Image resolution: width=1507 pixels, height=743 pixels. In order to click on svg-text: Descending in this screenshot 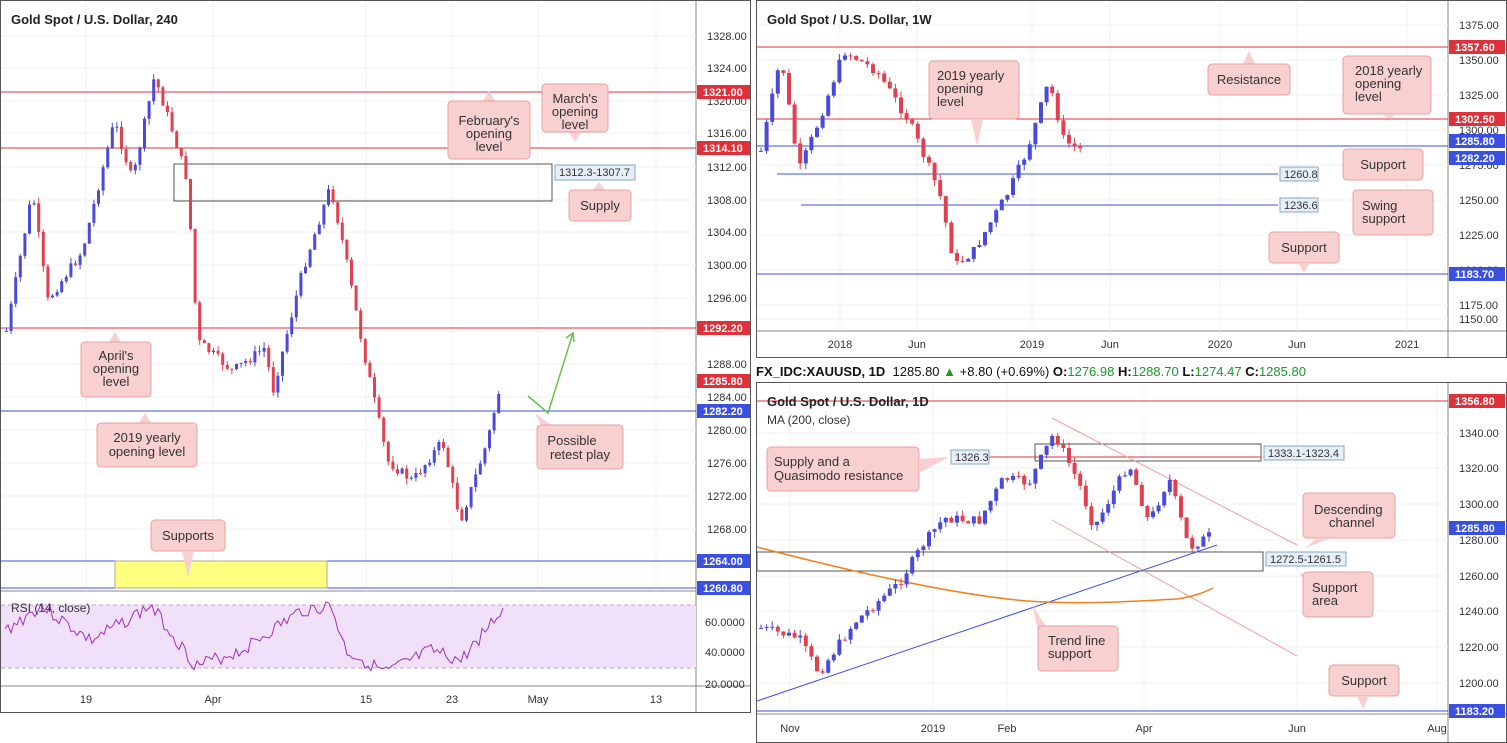, I will do `click(1348, 509)`.